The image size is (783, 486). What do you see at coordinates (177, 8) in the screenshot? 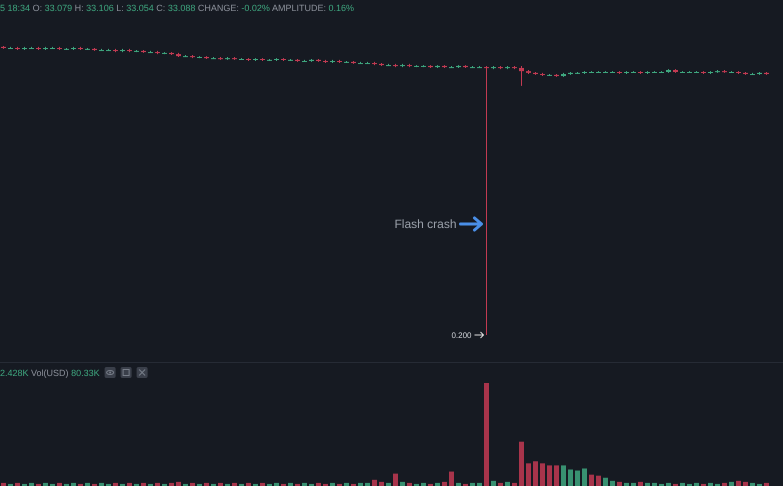
I see `chart-title: 5 18:34 O: 33.079 H: 33.106 L: 33.054 C: 33.088 CHANGE: -0.02% AMPLITUDE: 0.16%` at bounding box center [177, 8].